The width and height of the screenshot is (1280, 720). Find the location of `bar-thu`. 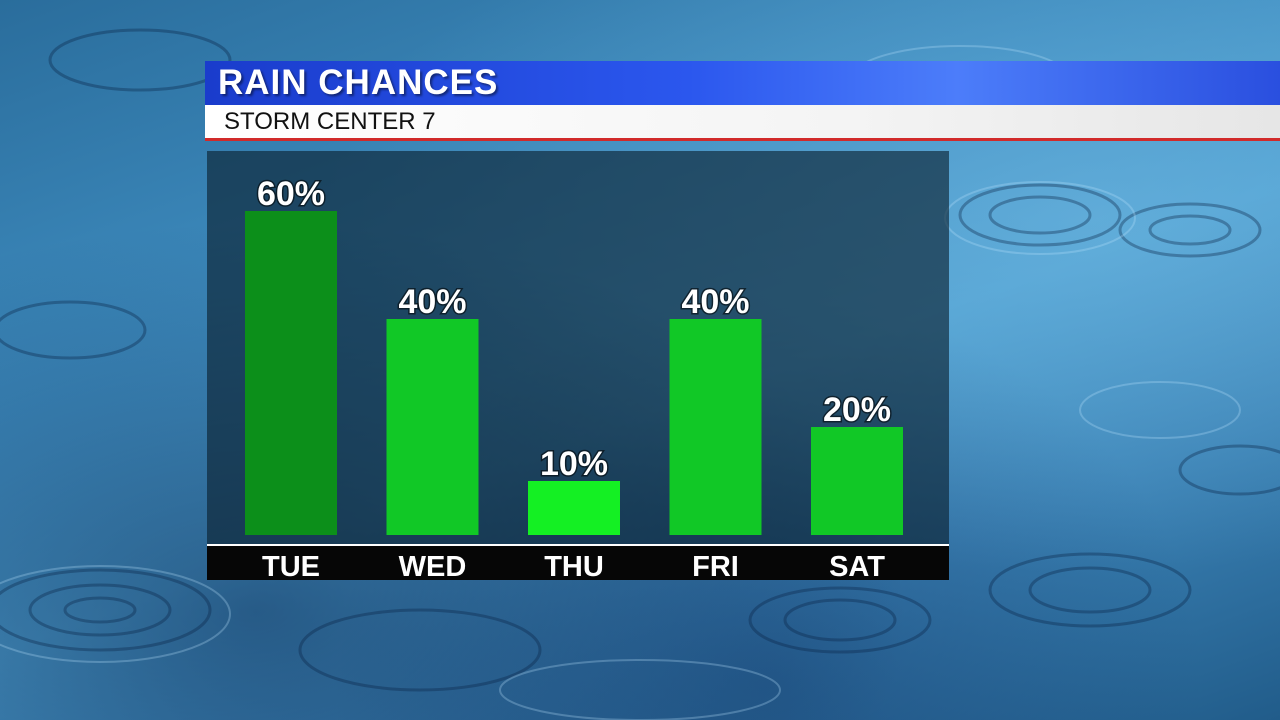

bar-thu is located at coordinates (574, 508).